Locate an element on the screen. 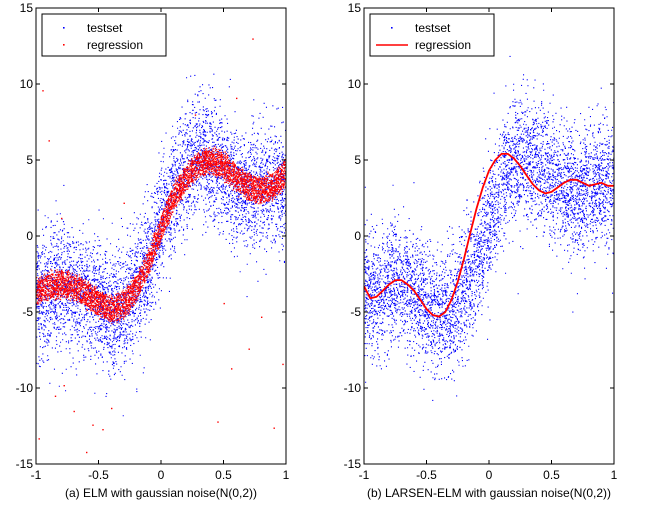 This screenshot has height=511, width=646. series-regression is located at coordinates (489, 235).